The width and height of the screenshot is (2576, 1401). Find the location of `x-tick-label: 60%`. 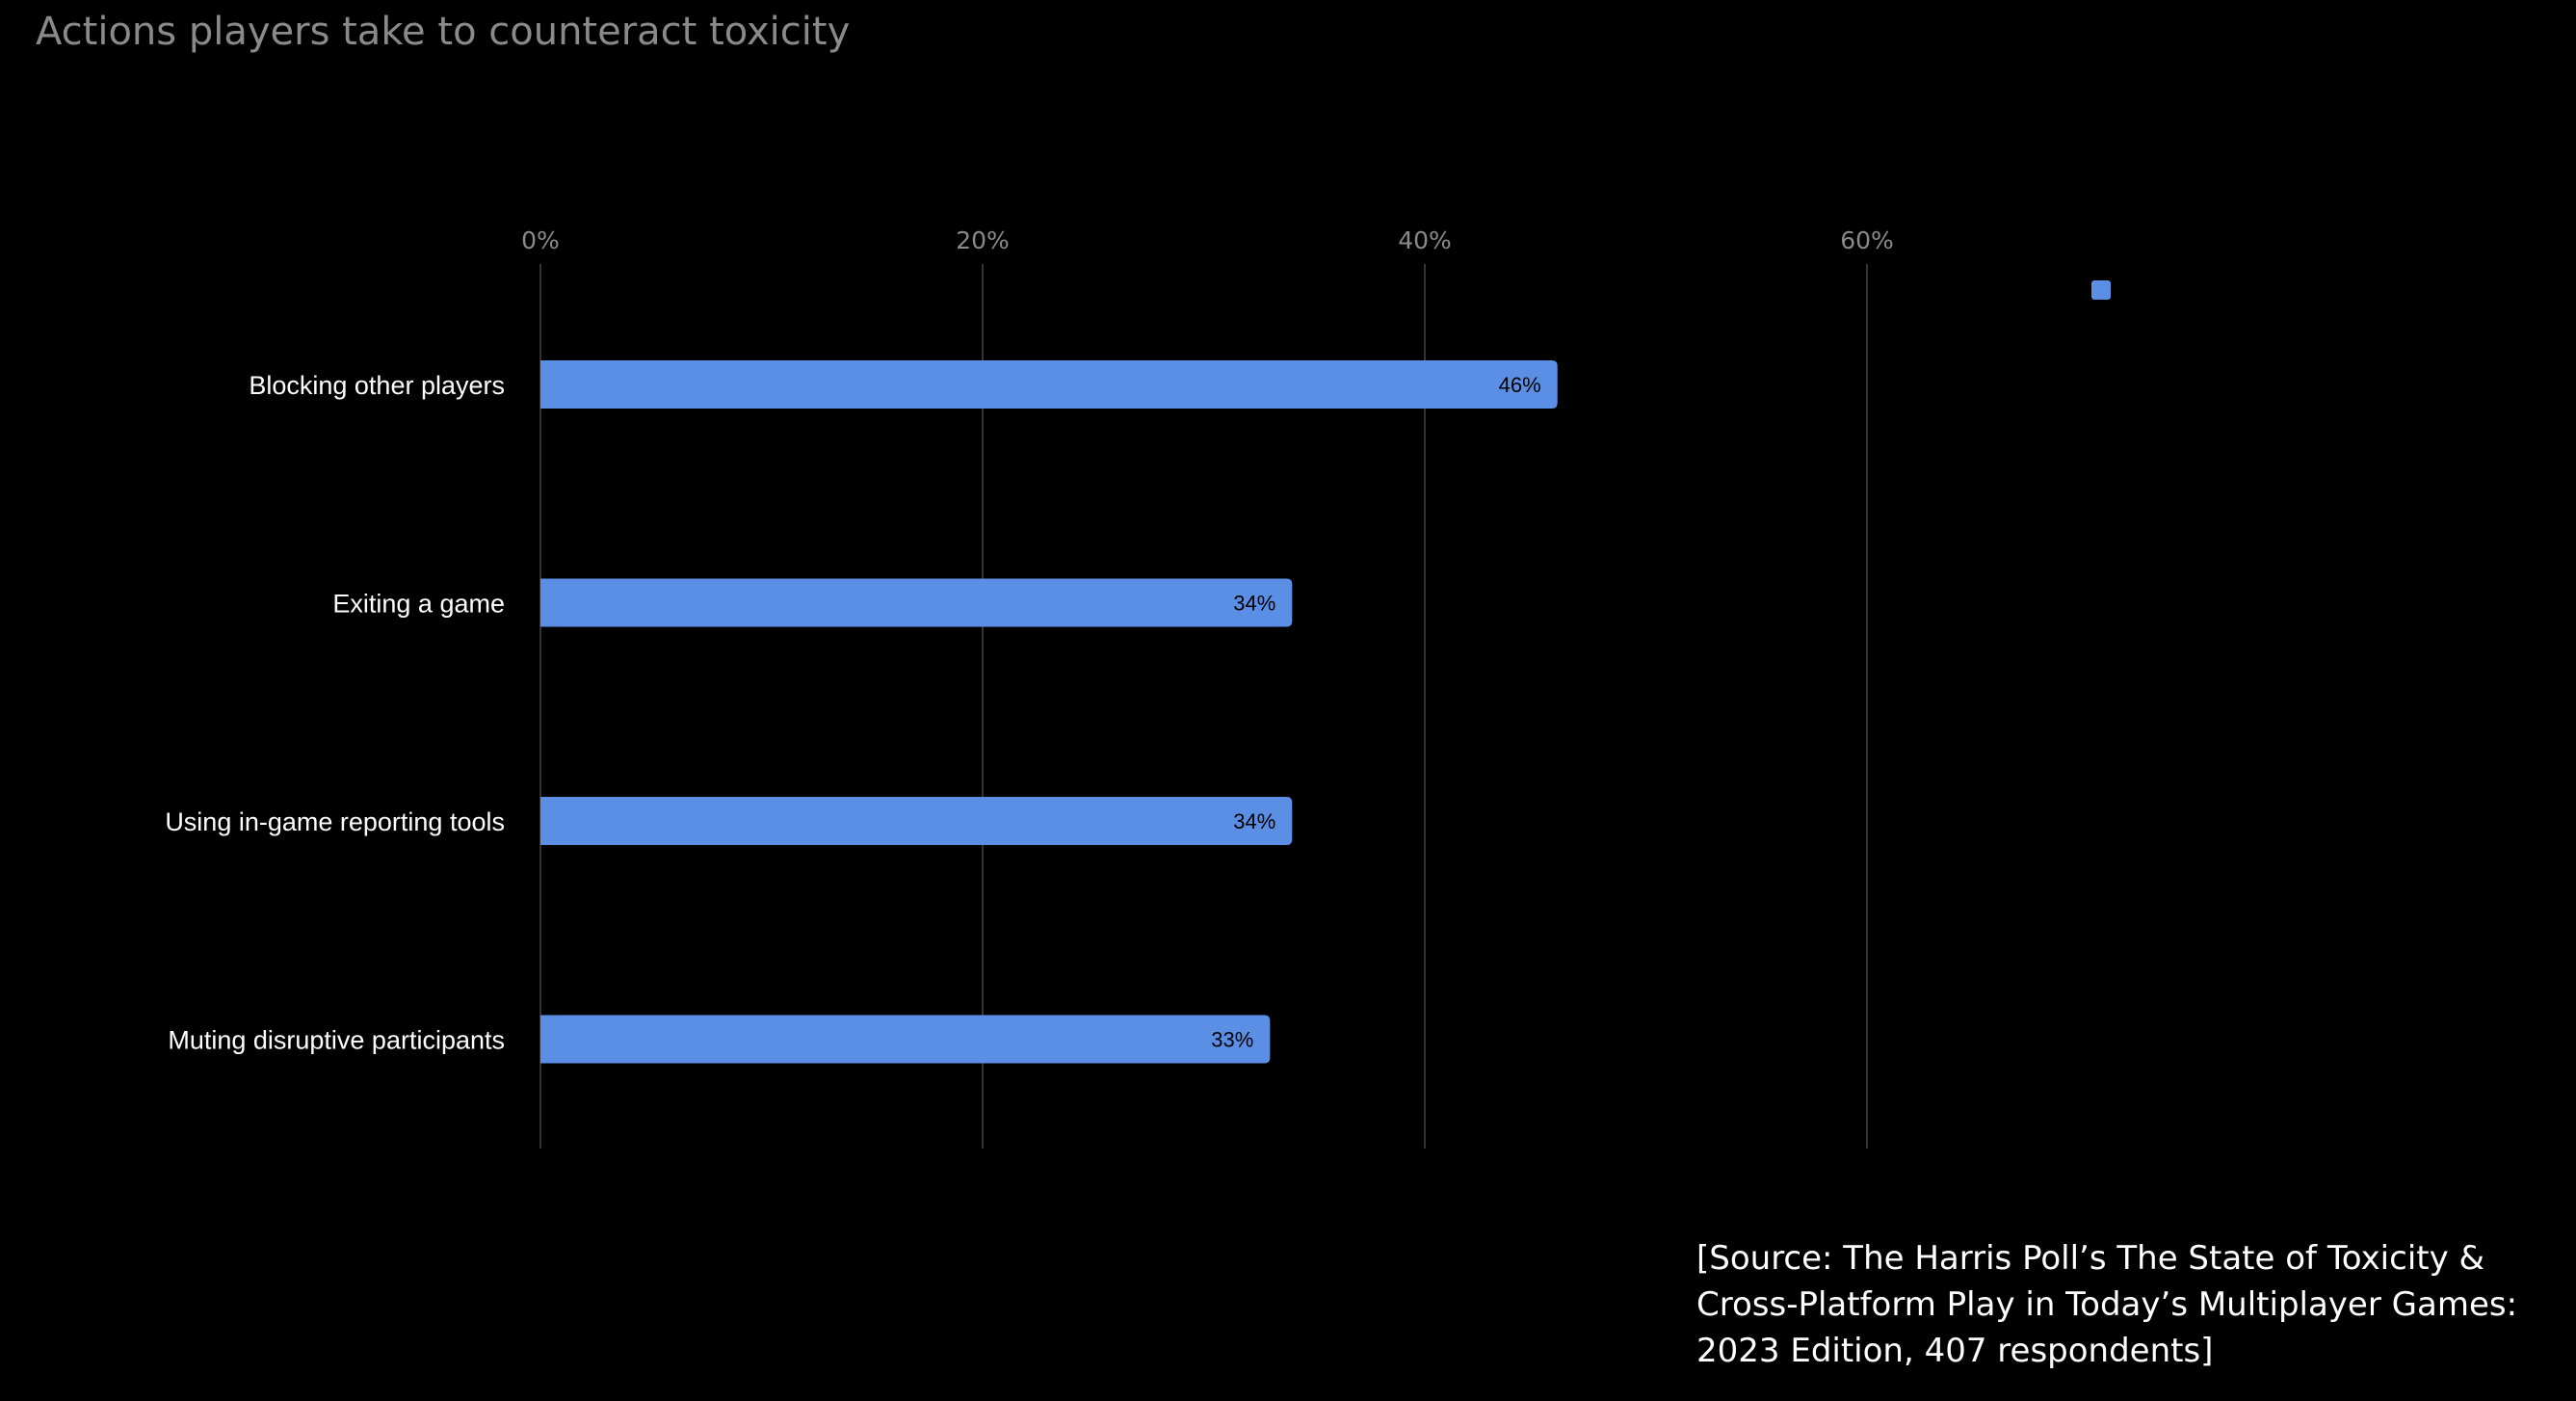

x-tick-label: 60% is located at coordinates (1867, 240).